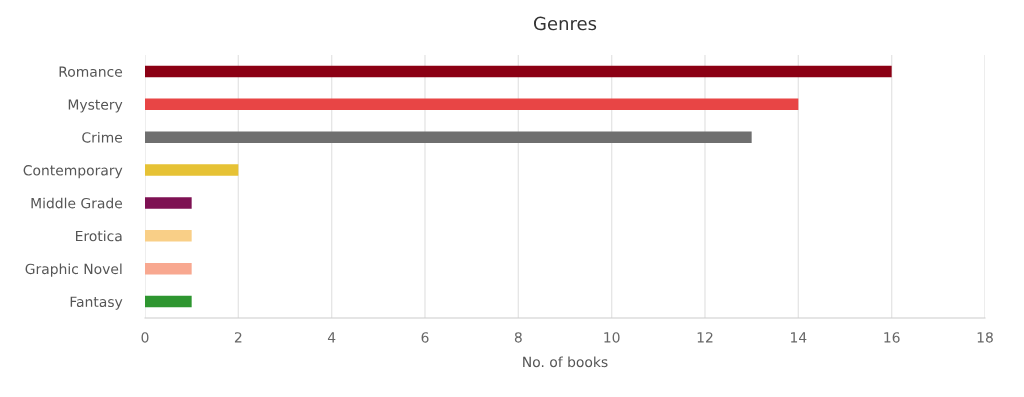 Image resolution: width=1024 pixels, height=397 pixels. I want to click on x-tick-label: 8, so click(518, 337).